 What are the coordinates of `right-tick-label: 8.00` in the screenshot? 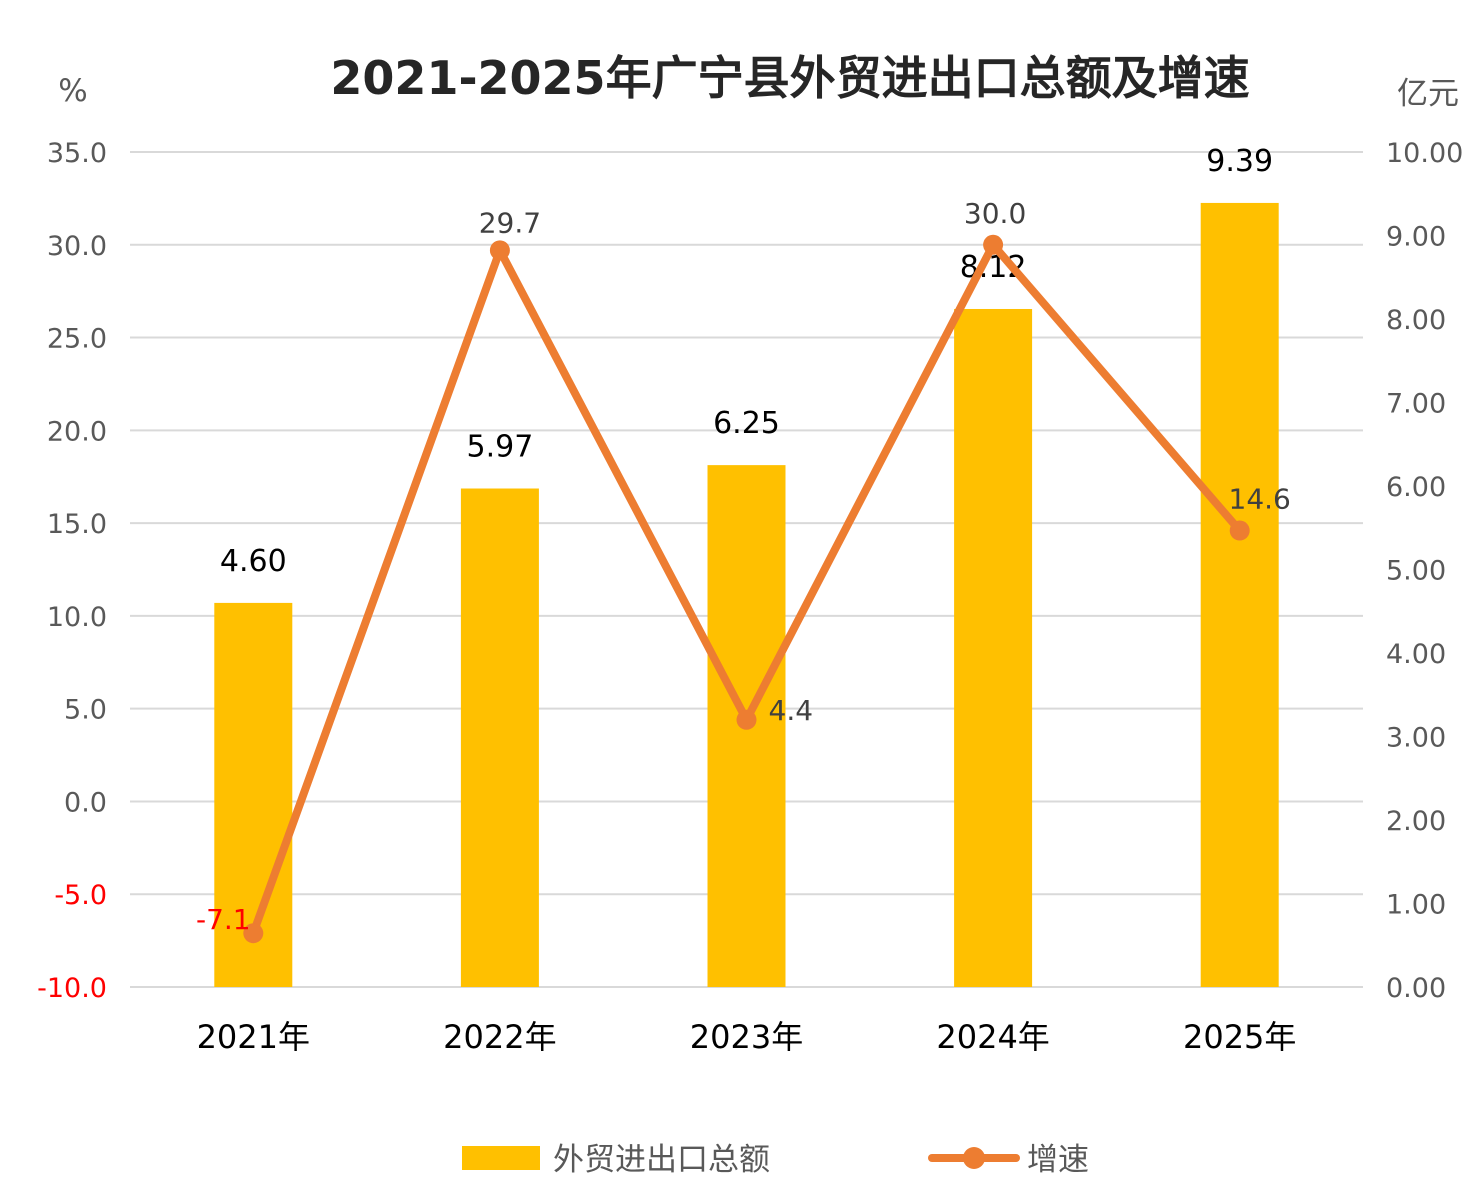 It's located at (1416, 320).